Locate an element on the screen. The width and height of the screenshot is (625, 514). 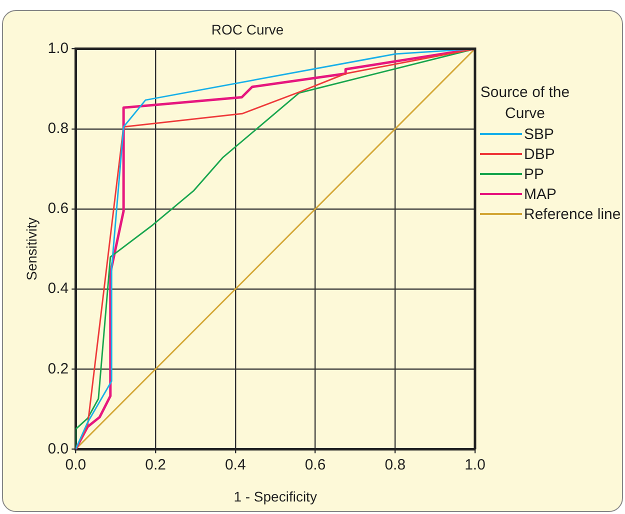
legend-label: Reference line is located at coordinates (572, 214).